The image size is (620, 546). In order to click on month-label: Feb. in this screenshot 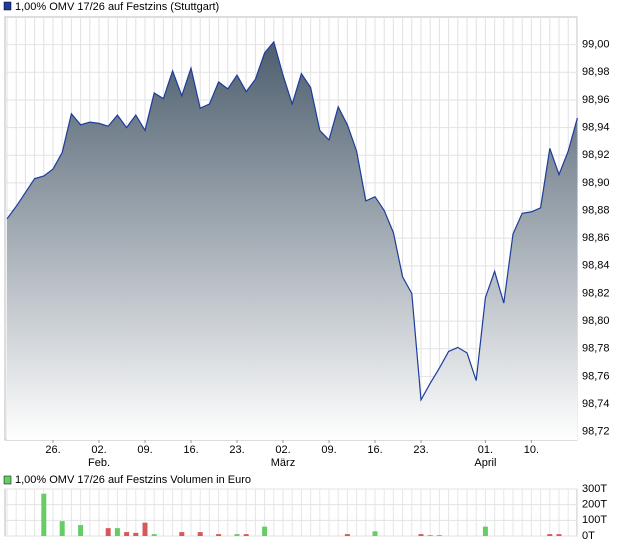, I will do `click(99, 463)`.